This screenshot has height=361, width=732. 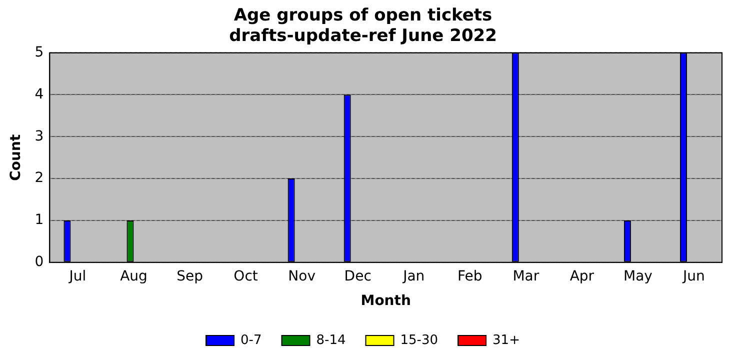 I want to click on x-tick-label: Jun, so click(x=693, y=276).